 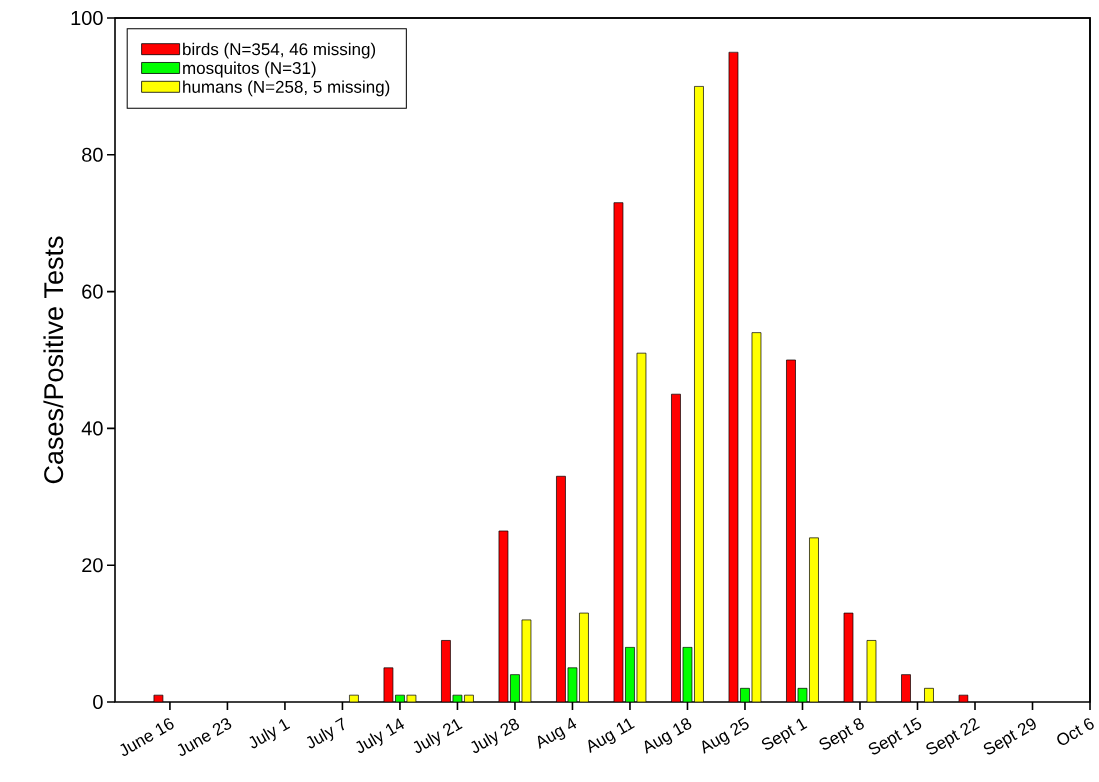 I want to click on x-tick-label: Sept 1, so click(x=784, y=734).